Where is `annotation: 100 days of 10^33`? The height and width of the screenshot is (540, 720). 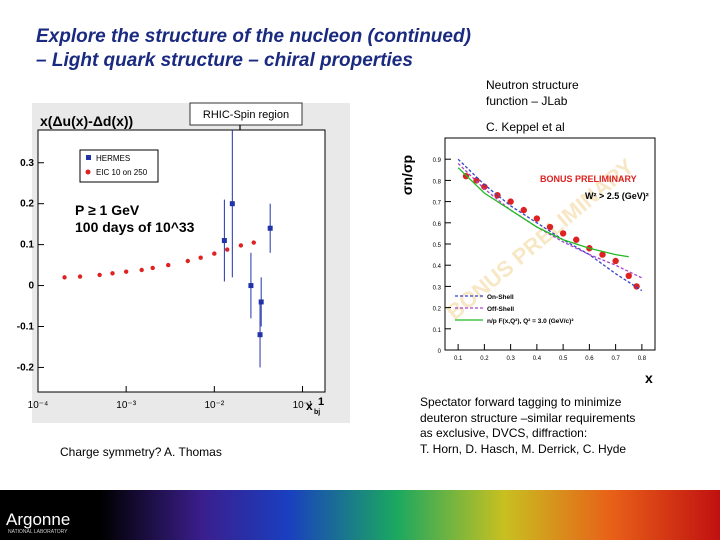
annotation: 100 days of 10^33 is located at coordinates (135, 227).